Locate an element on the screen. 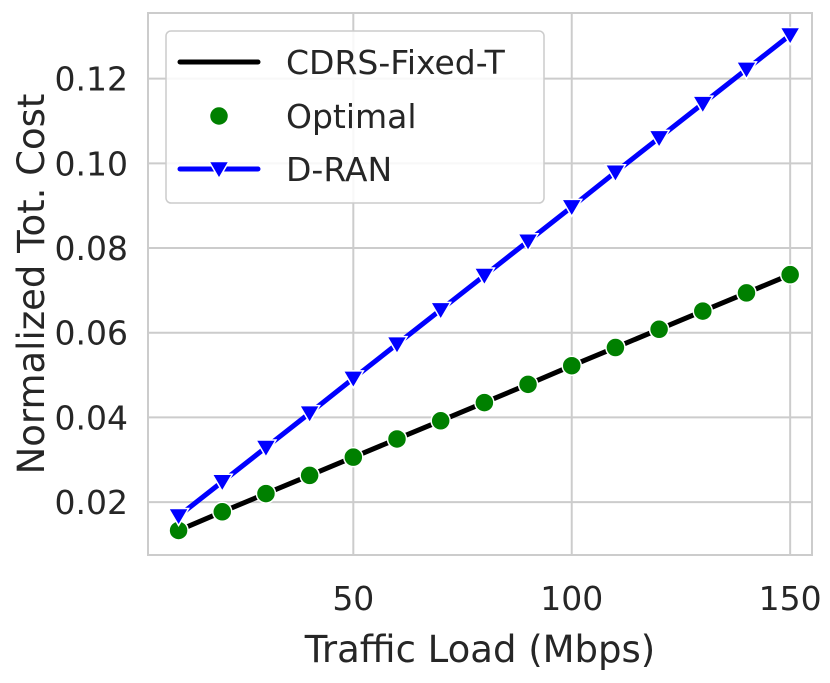 The width and height of the screenshot is (830, 683). legend-label: Optimal is located at coordinates (351, 116).